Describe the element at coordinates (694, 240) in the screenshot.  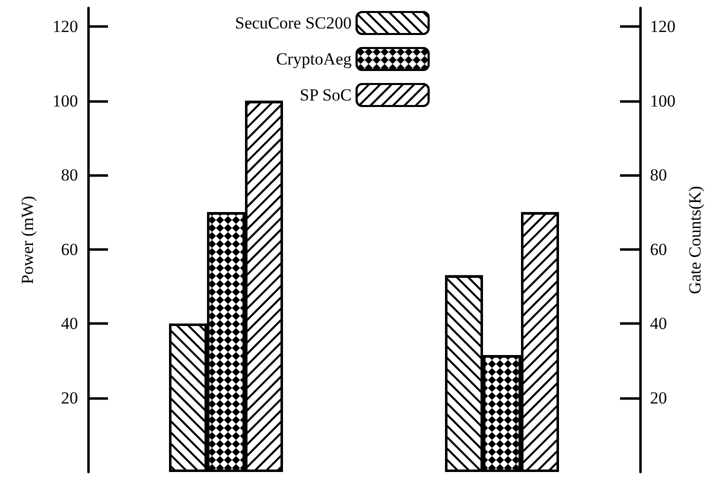
I see `y2-axis-title: Gate Counts(K)` at that location.